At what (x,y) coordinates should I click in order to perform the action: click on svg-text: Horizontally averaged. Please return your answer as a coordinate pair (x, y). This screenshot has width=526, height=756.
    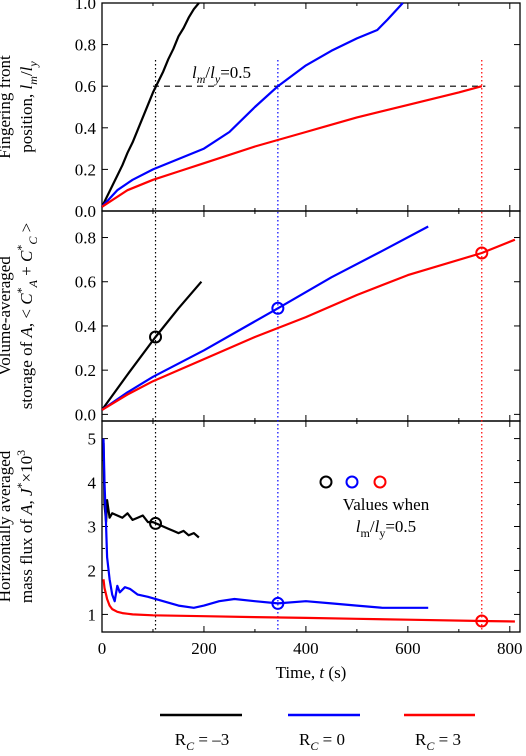
    Looking at the image, I should click on (7, 526).